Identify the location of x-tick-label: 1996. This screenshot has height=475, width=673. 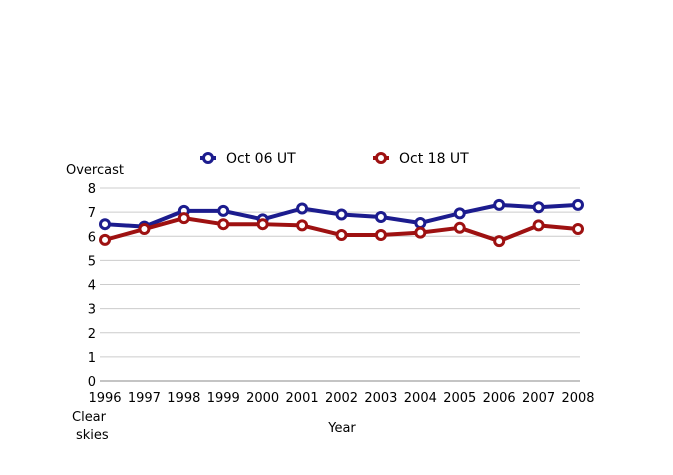
(104, 398).